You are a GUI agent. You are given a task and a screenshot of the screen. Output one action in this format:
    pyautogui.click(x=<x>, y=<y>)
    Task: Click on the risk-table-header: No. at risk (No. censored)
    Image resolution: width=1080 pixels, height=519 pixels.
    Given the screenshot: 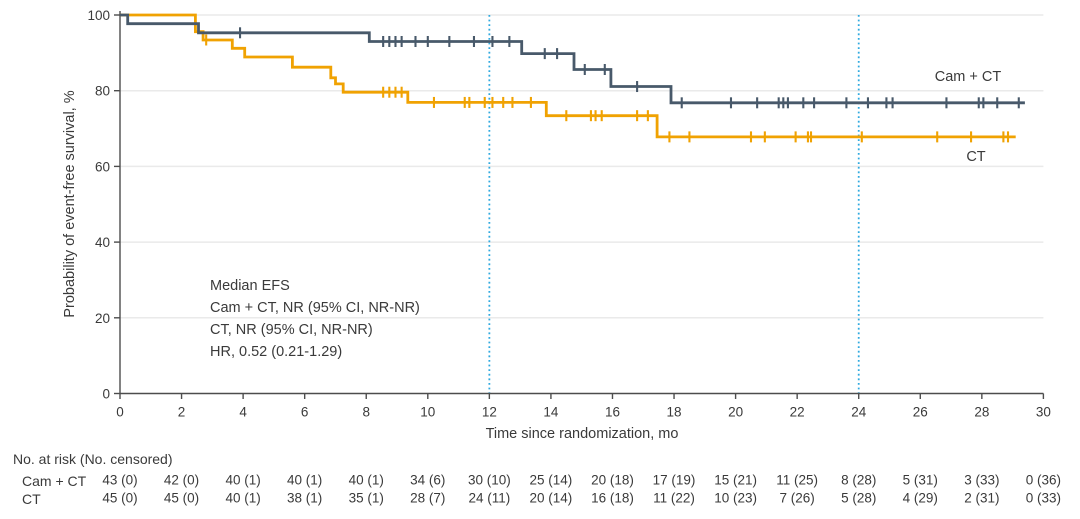 What is the action you would take?
    pyautogui.click(x=93, y=459)
    